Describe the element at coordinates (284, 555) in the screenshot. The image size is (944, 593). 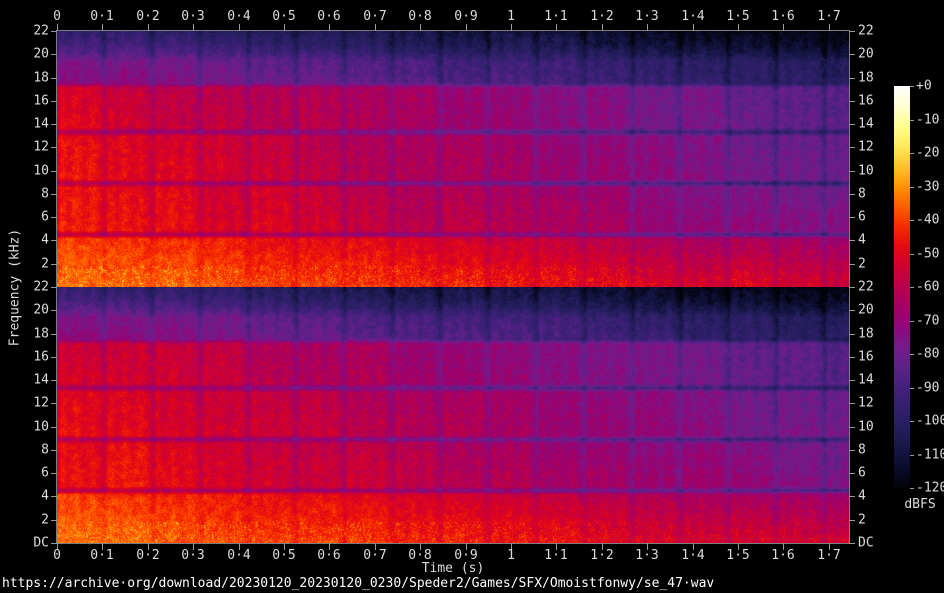
I see `time-tick-label: 0·5` at that location.